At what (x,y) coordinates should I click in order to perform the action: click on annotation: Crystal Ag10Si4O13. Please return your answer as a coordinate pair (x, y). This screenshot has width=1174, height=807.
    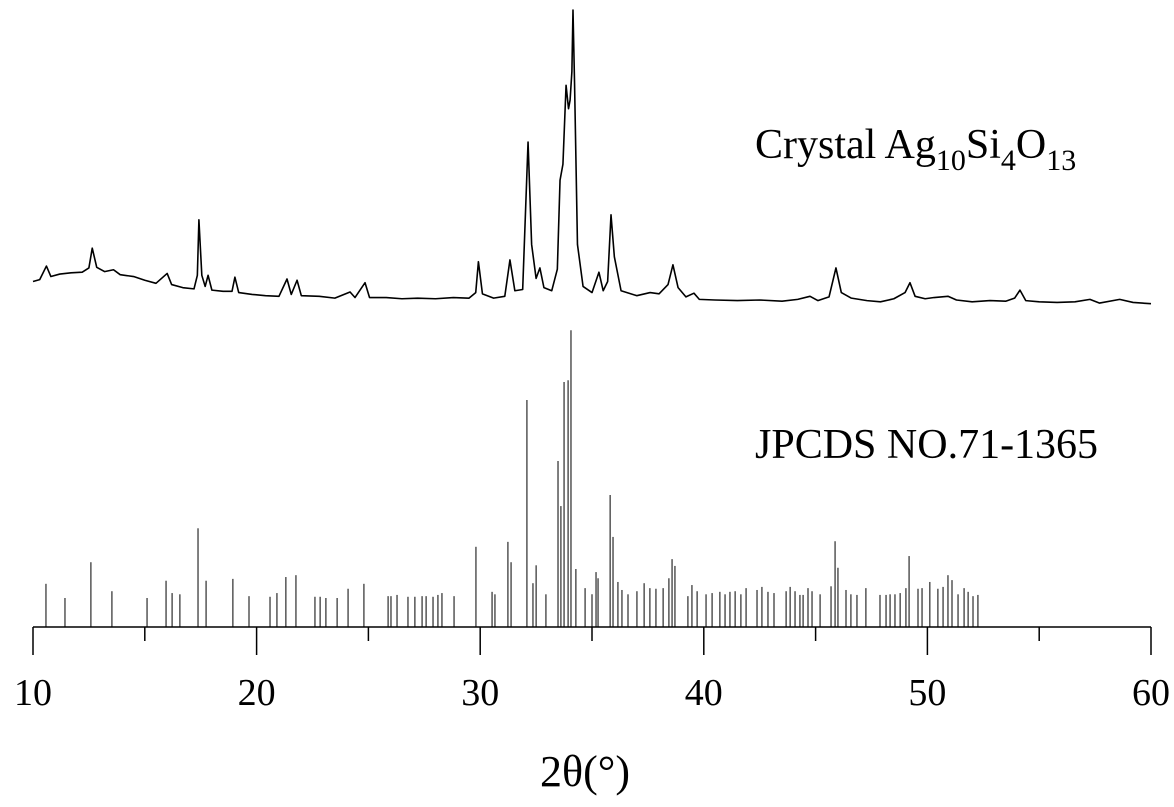
    Looking at the image, I should click on (915, 149).